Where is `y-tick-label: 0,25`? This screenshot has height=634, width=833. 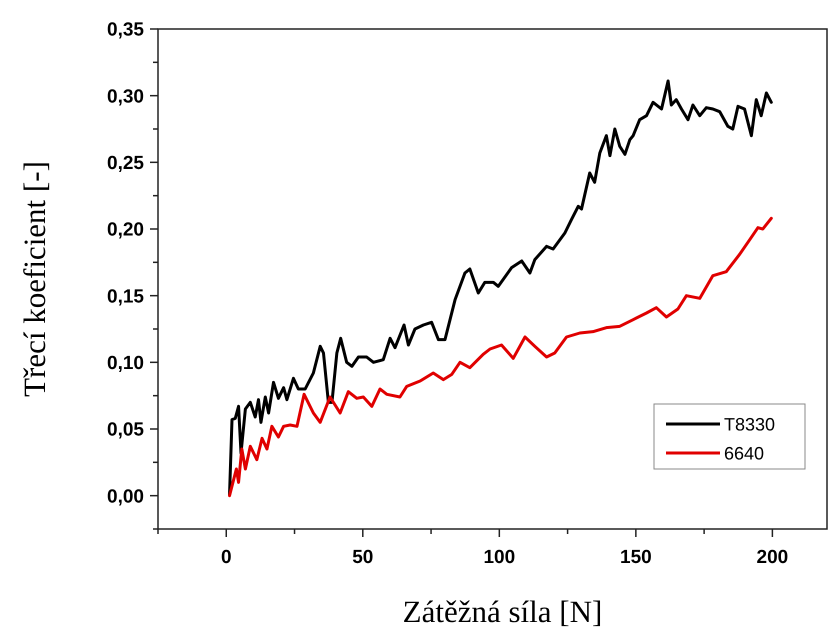
y-tick-label: 0,25 is located at coordinates (125, 163).